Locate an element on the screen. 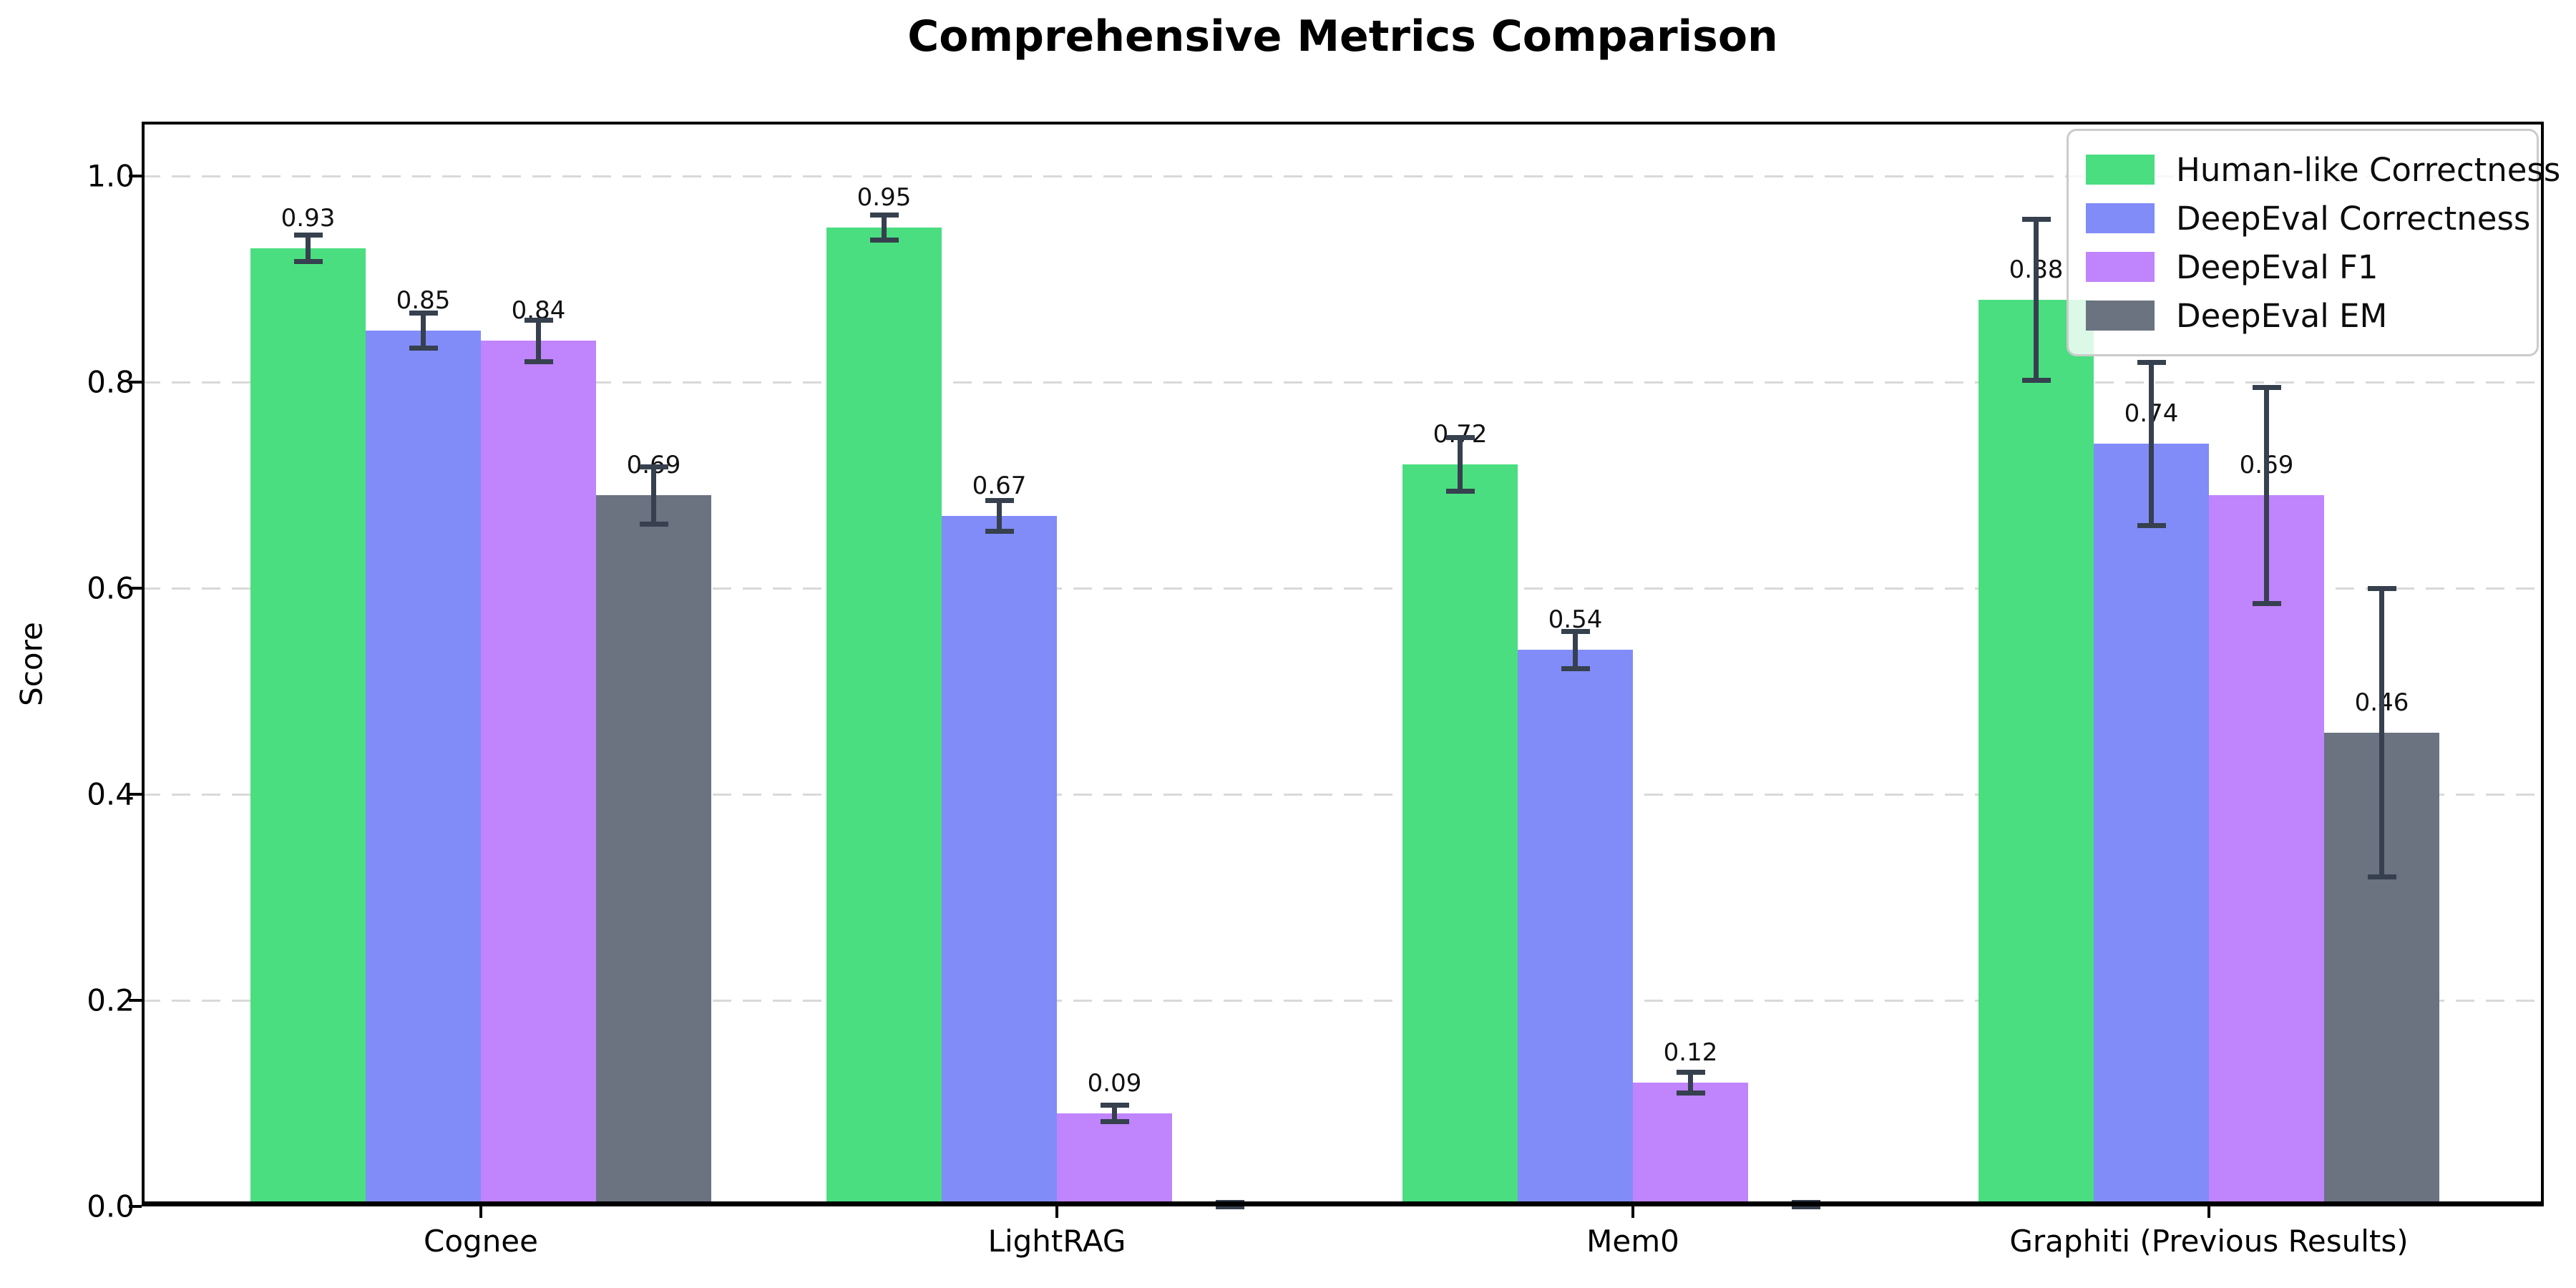 Image resolution: width=2576 pixels, height=1288 pixels. y-tick-mark-0.6 is located at coordinates (135, 588).